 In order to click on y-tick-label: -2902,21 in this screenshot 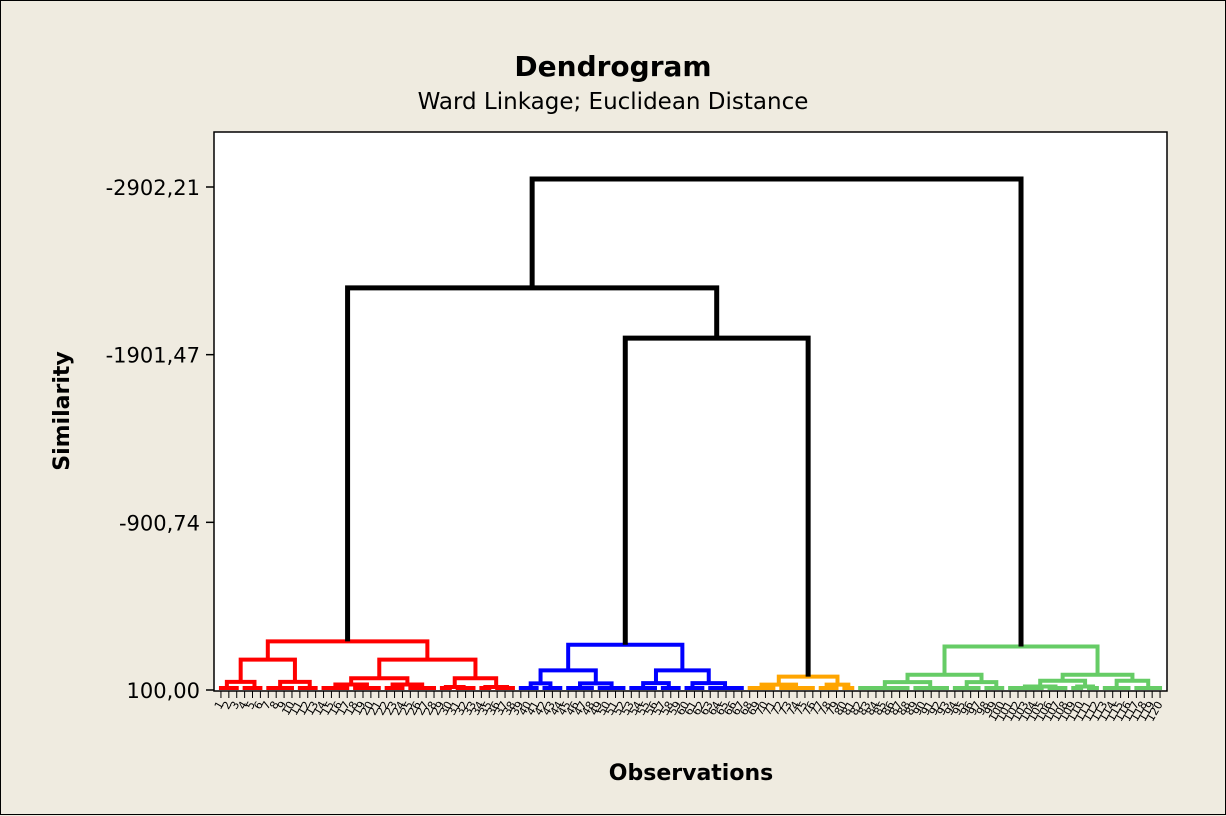, I will do `click(153, 188)`.